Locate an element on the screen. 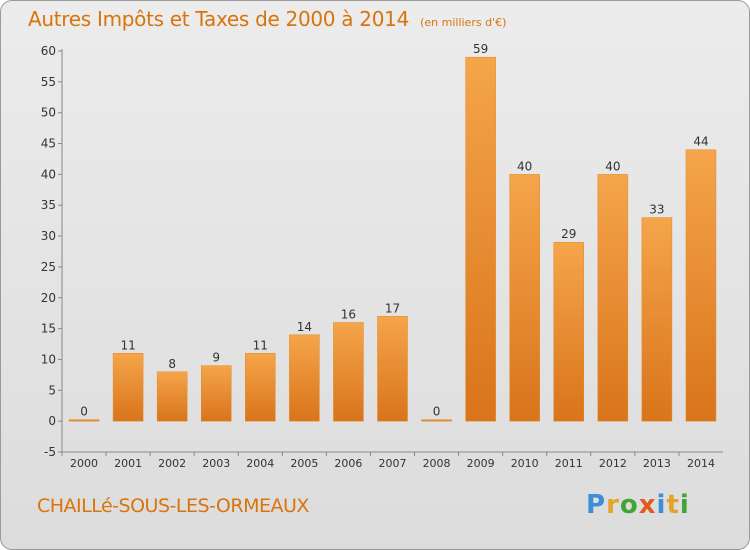 This screenshot has height=550, width=750. data-label: 17 is located at coordinates (392, 308).